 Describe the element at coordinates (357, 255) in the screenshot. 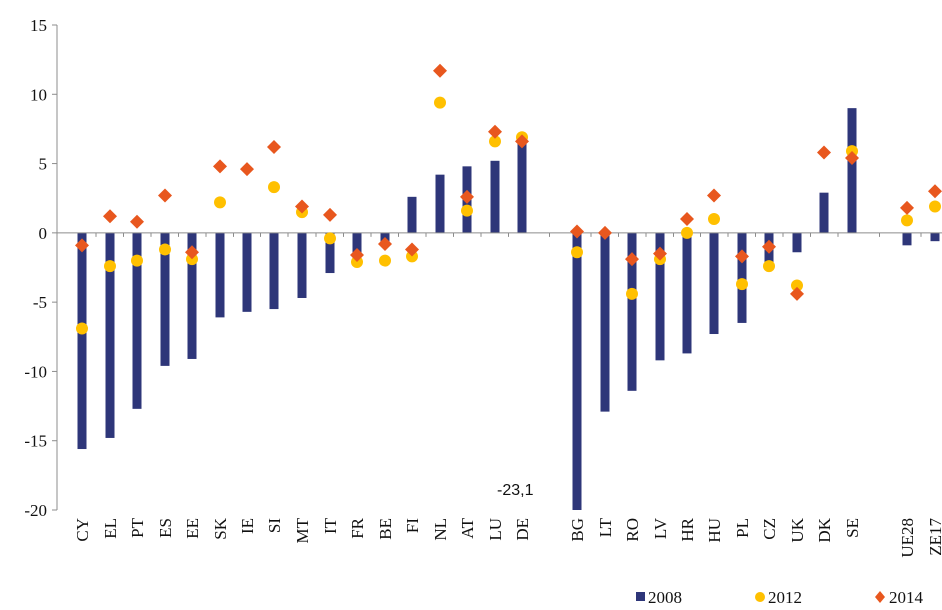

I see `point-2014-FR` at that location.